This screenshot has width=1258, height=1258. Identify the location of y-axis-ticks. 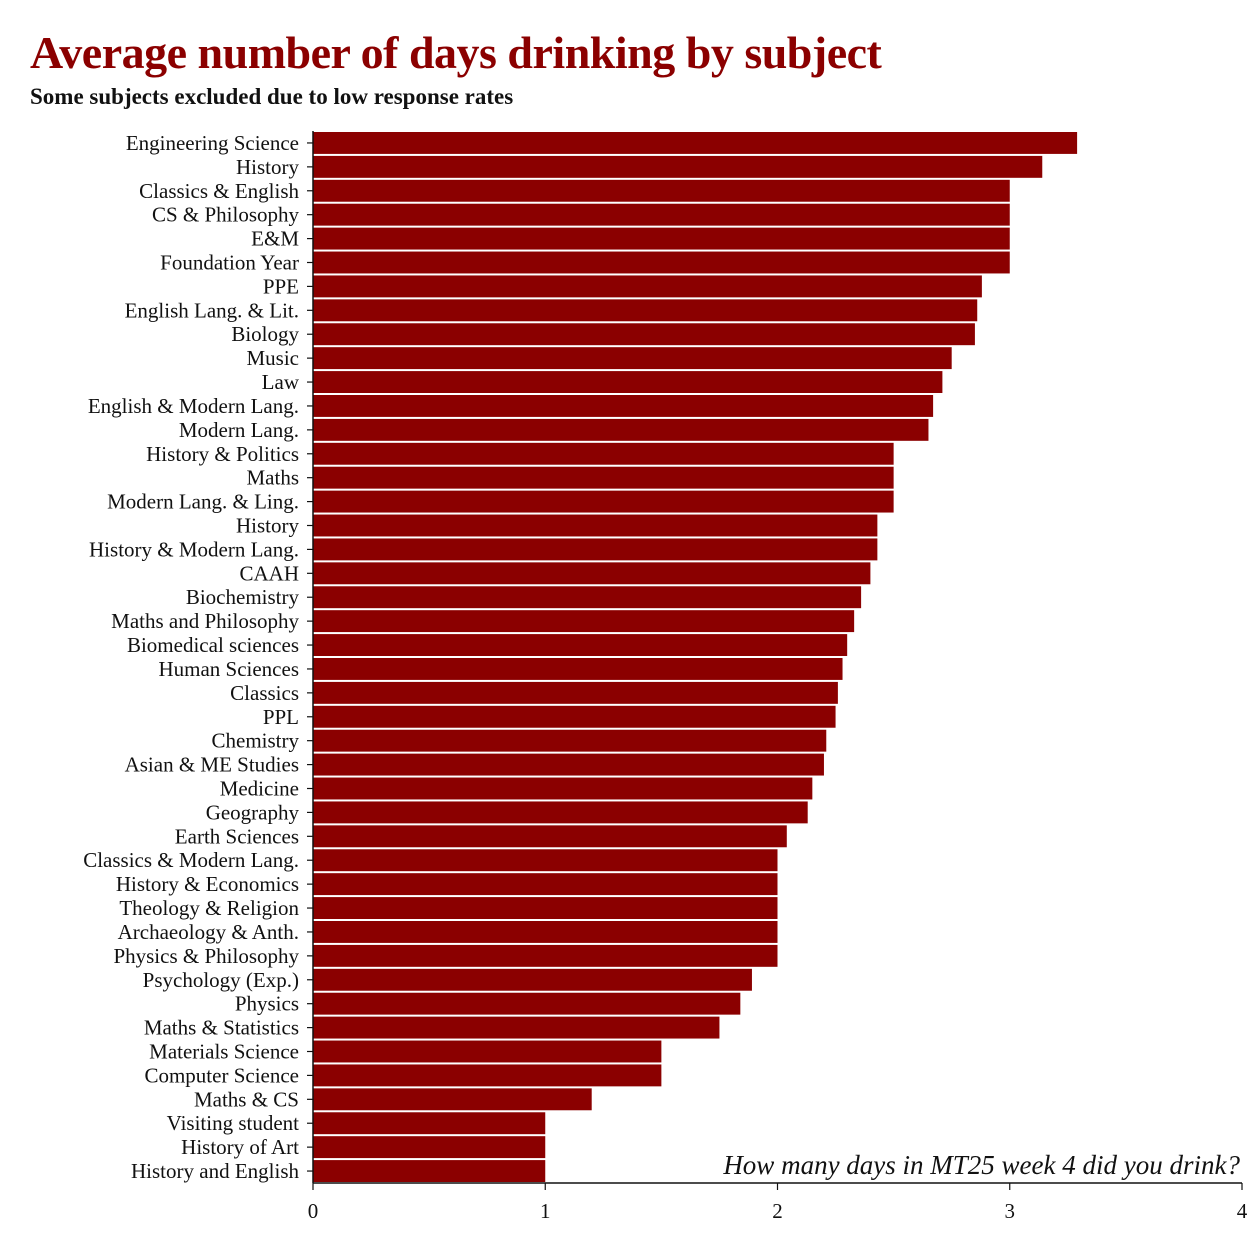
(310, 657).